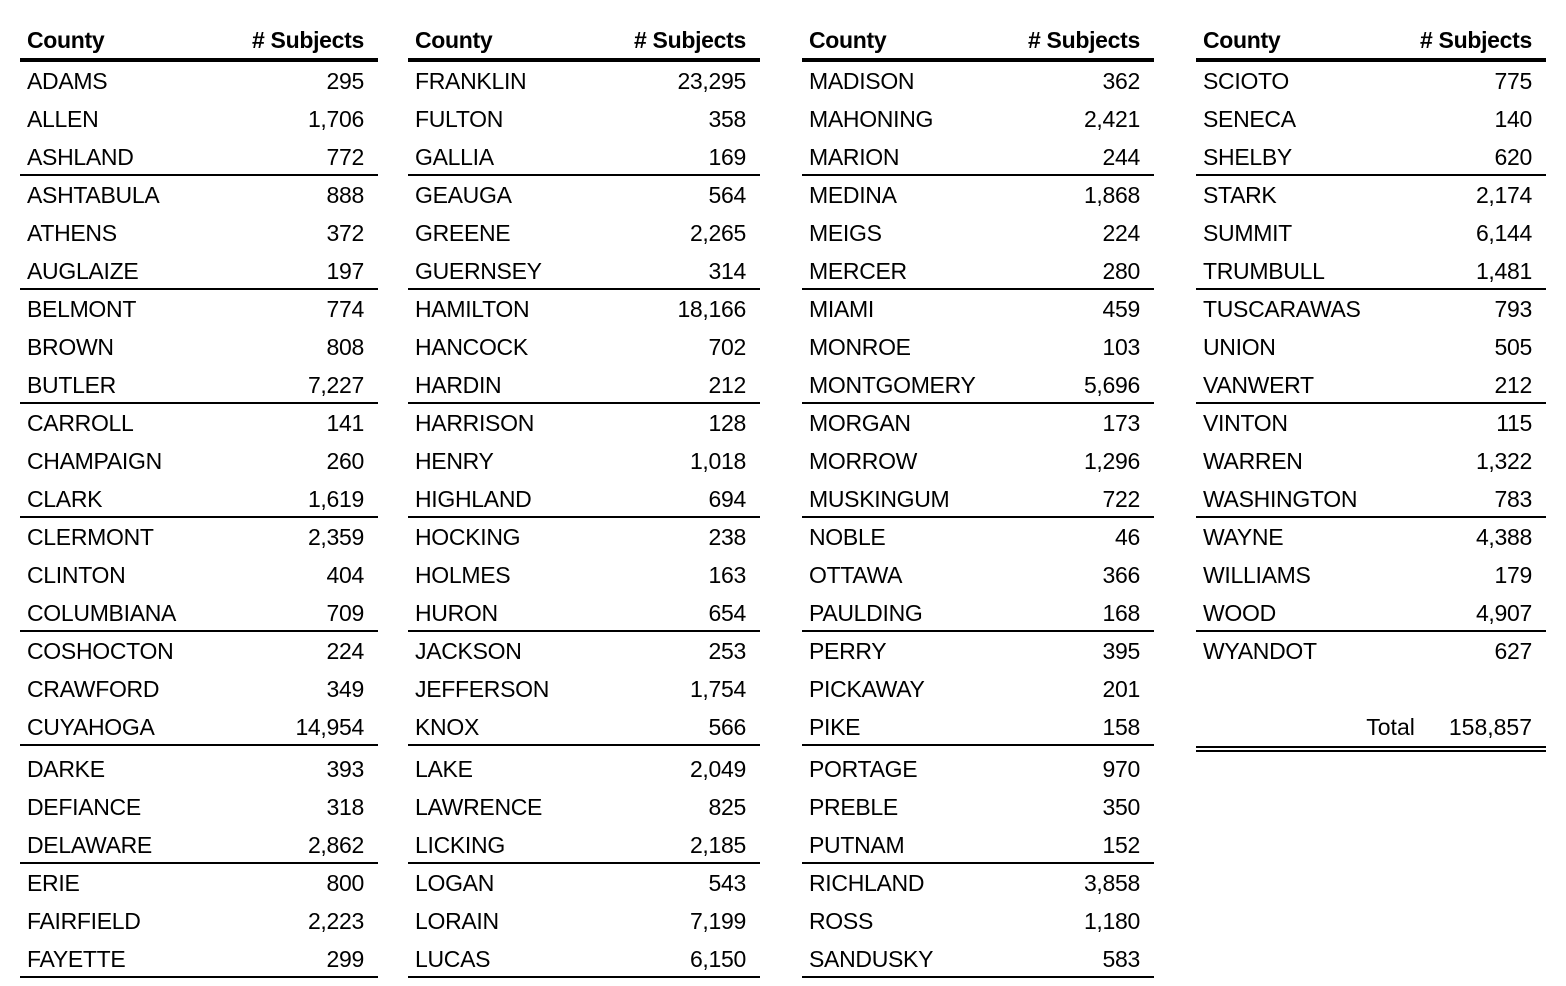  I want to click on table-row: PUTNAM 152, so click(978, 845).